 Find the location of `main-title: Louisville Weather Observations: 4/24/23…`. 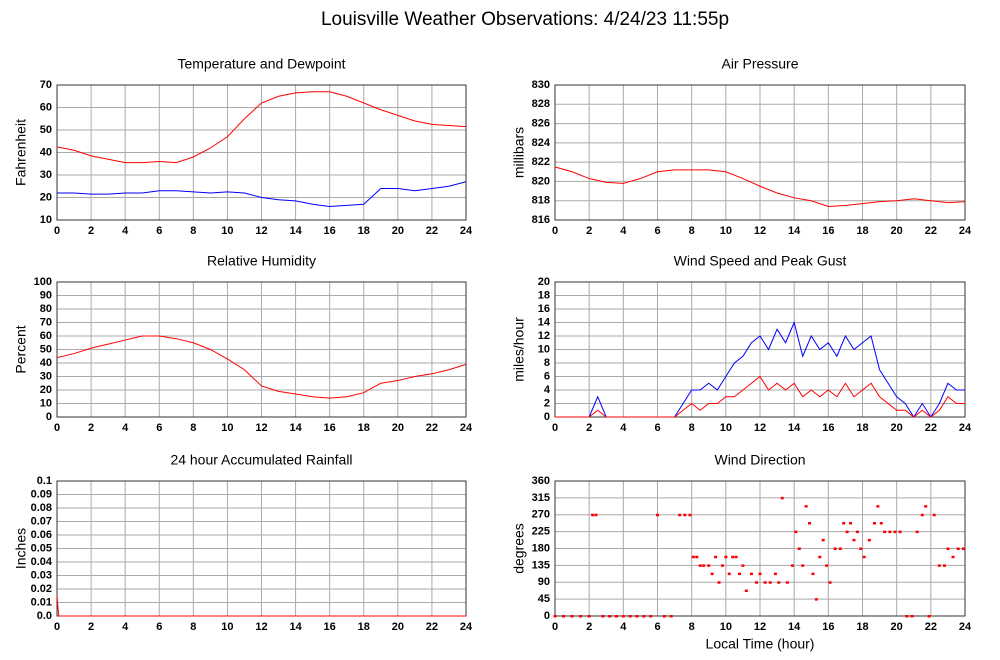

main-title: Louisville Weather Observations: 4/24/23… is located at coordinates (525, 19).